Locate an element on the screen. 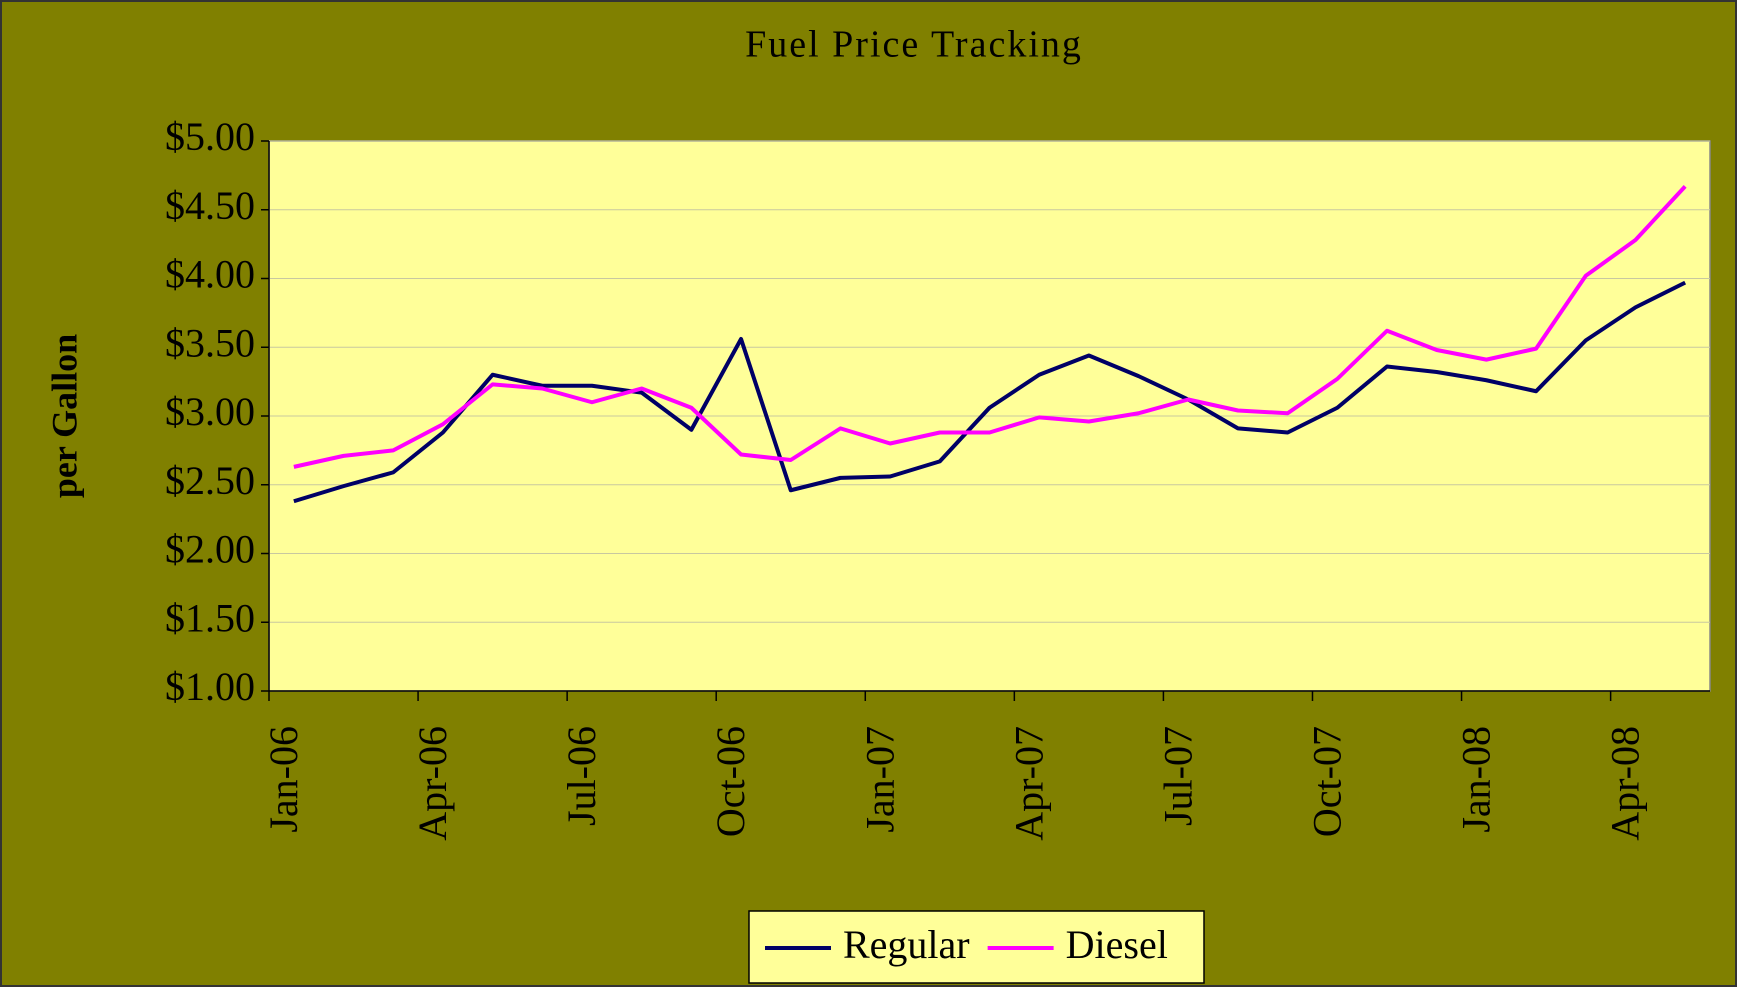 The height and width of the screenshot is (987, 1737). chart-title: Fuel Price Tracking is located at coordinates (914, 45).